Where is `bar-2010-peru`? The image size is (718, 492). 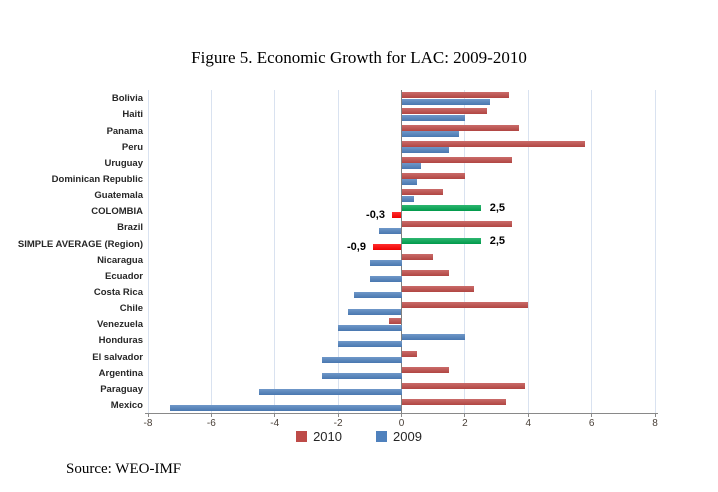 bar-2010-peru is located at coordinates (493, 143).